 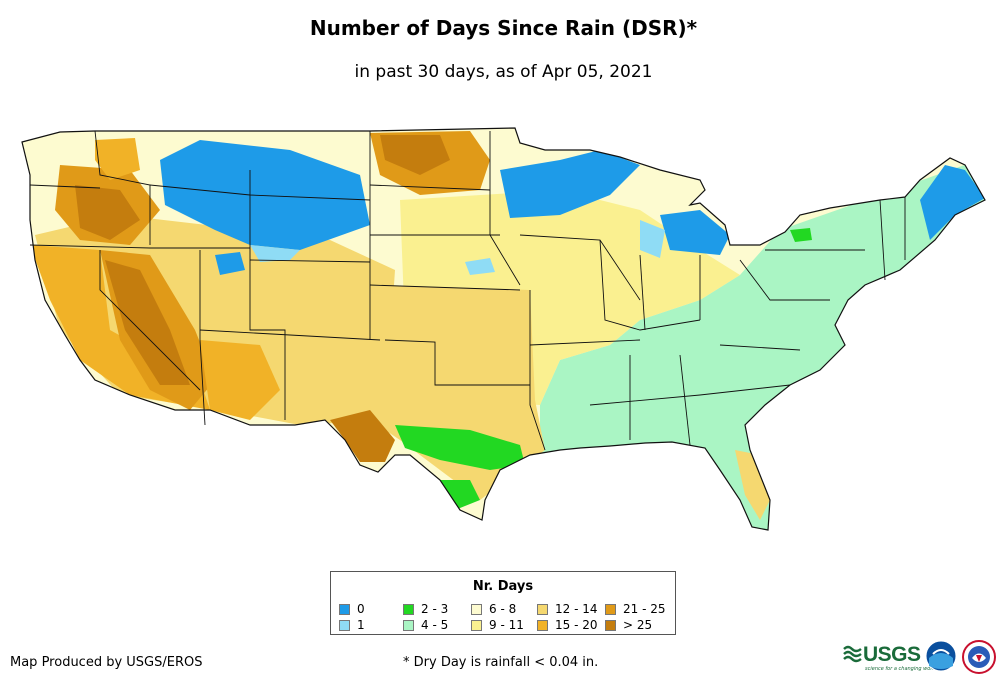 I want to click on legend-item-5: 9 - 11, so click(x=497, y=625).